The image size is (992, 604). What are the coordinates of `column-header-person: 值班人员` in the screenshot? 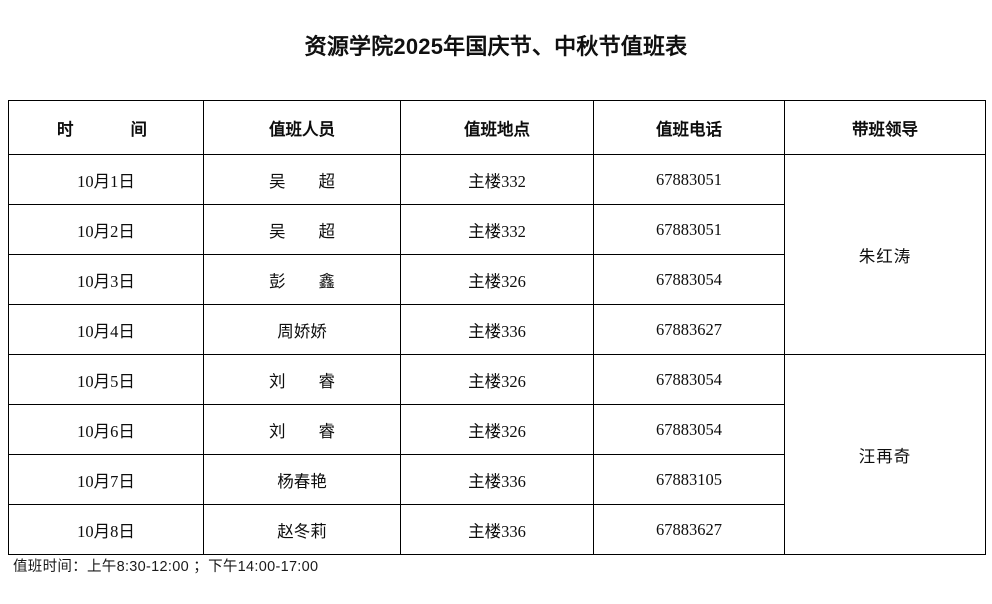 It's located at (302, 127).